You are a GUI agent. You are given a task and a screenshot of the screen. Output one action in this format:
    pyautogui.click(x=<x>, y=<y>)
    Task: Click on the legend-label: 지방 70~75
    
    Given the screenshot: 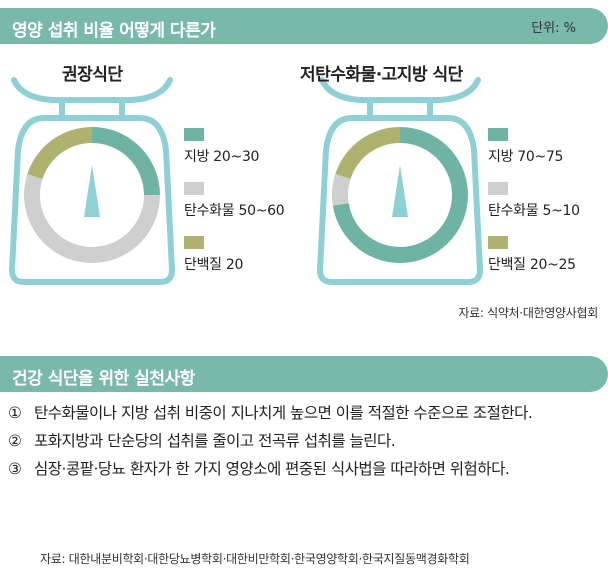 What is the action you would take?
    pyautogui.click(x=526, y=157)
    